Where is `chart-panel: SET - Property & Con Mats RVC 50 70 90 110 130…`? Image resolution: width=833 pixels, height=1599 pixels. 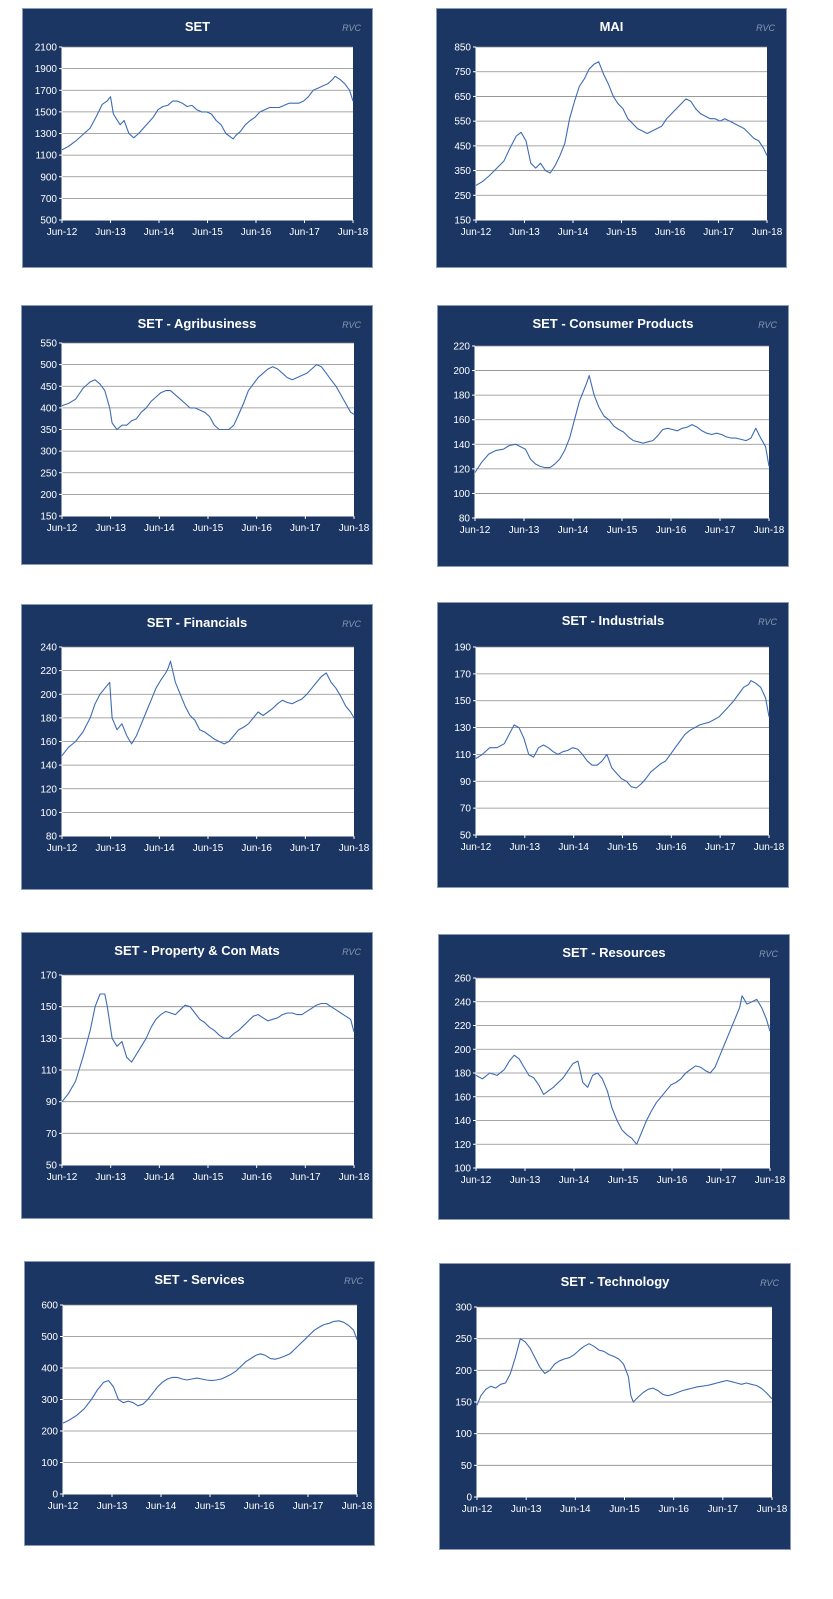 chart-panel: SET - Property & Con Mats RVC 50 70 90 110 130… is located at coordinates (197, 1075).